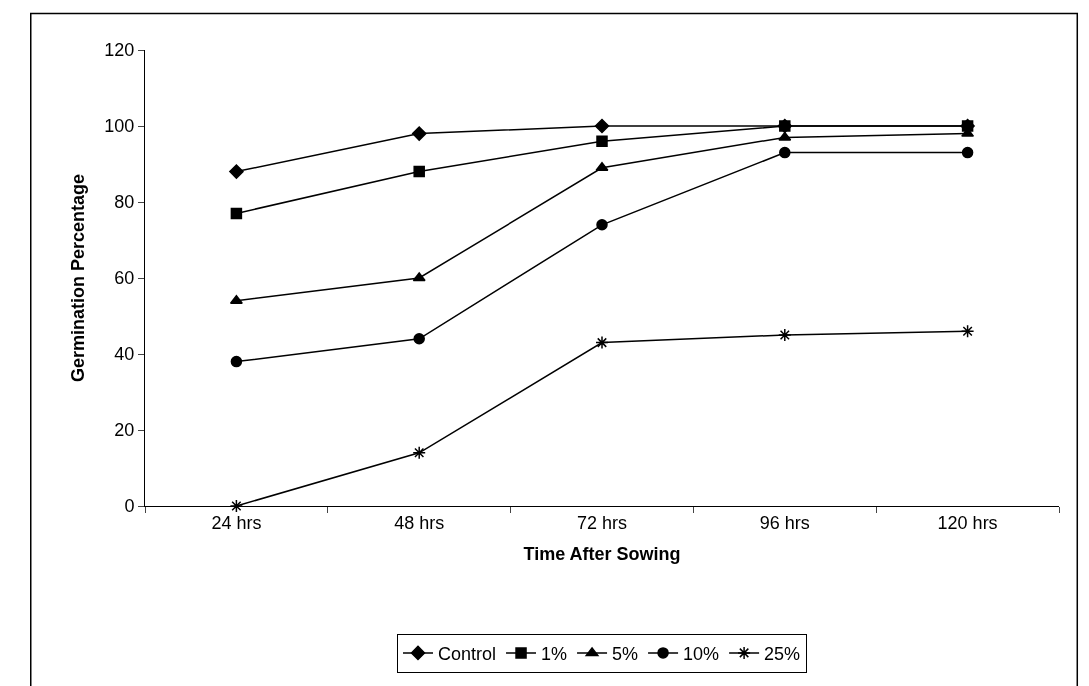  What do you see at coordinates (124, 354) in the screenshot?
I see `y-tick-label: 40` at bounding box center [124, 354].